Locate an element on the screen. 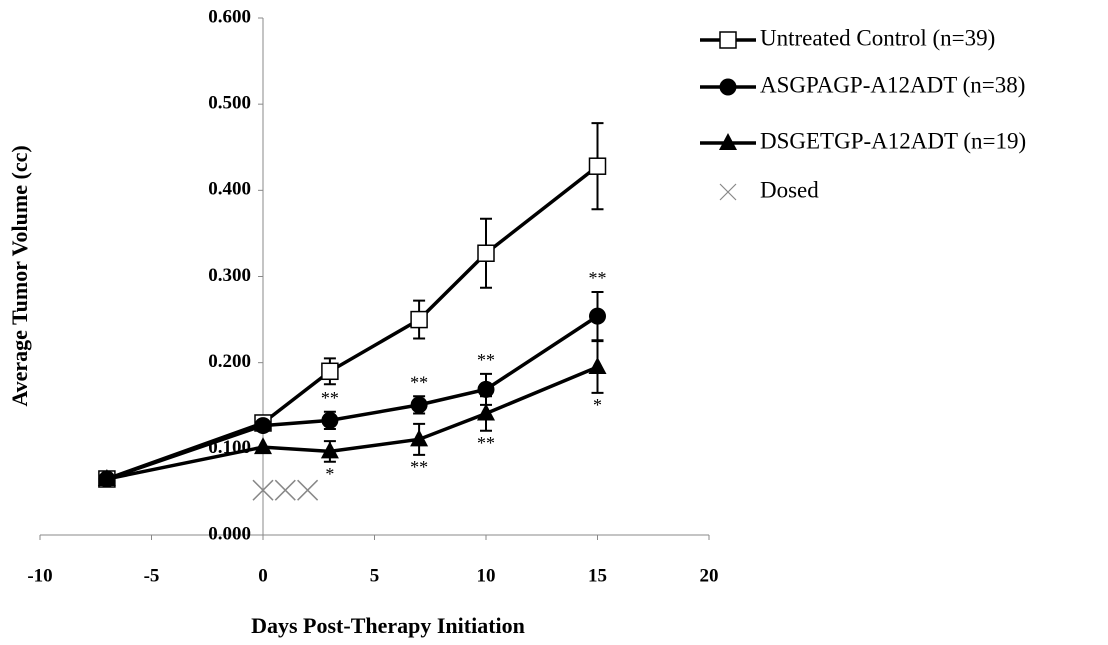 The image size is (1108, 645). y-tick-label: 0.400 is located at coordinates (229, 189).